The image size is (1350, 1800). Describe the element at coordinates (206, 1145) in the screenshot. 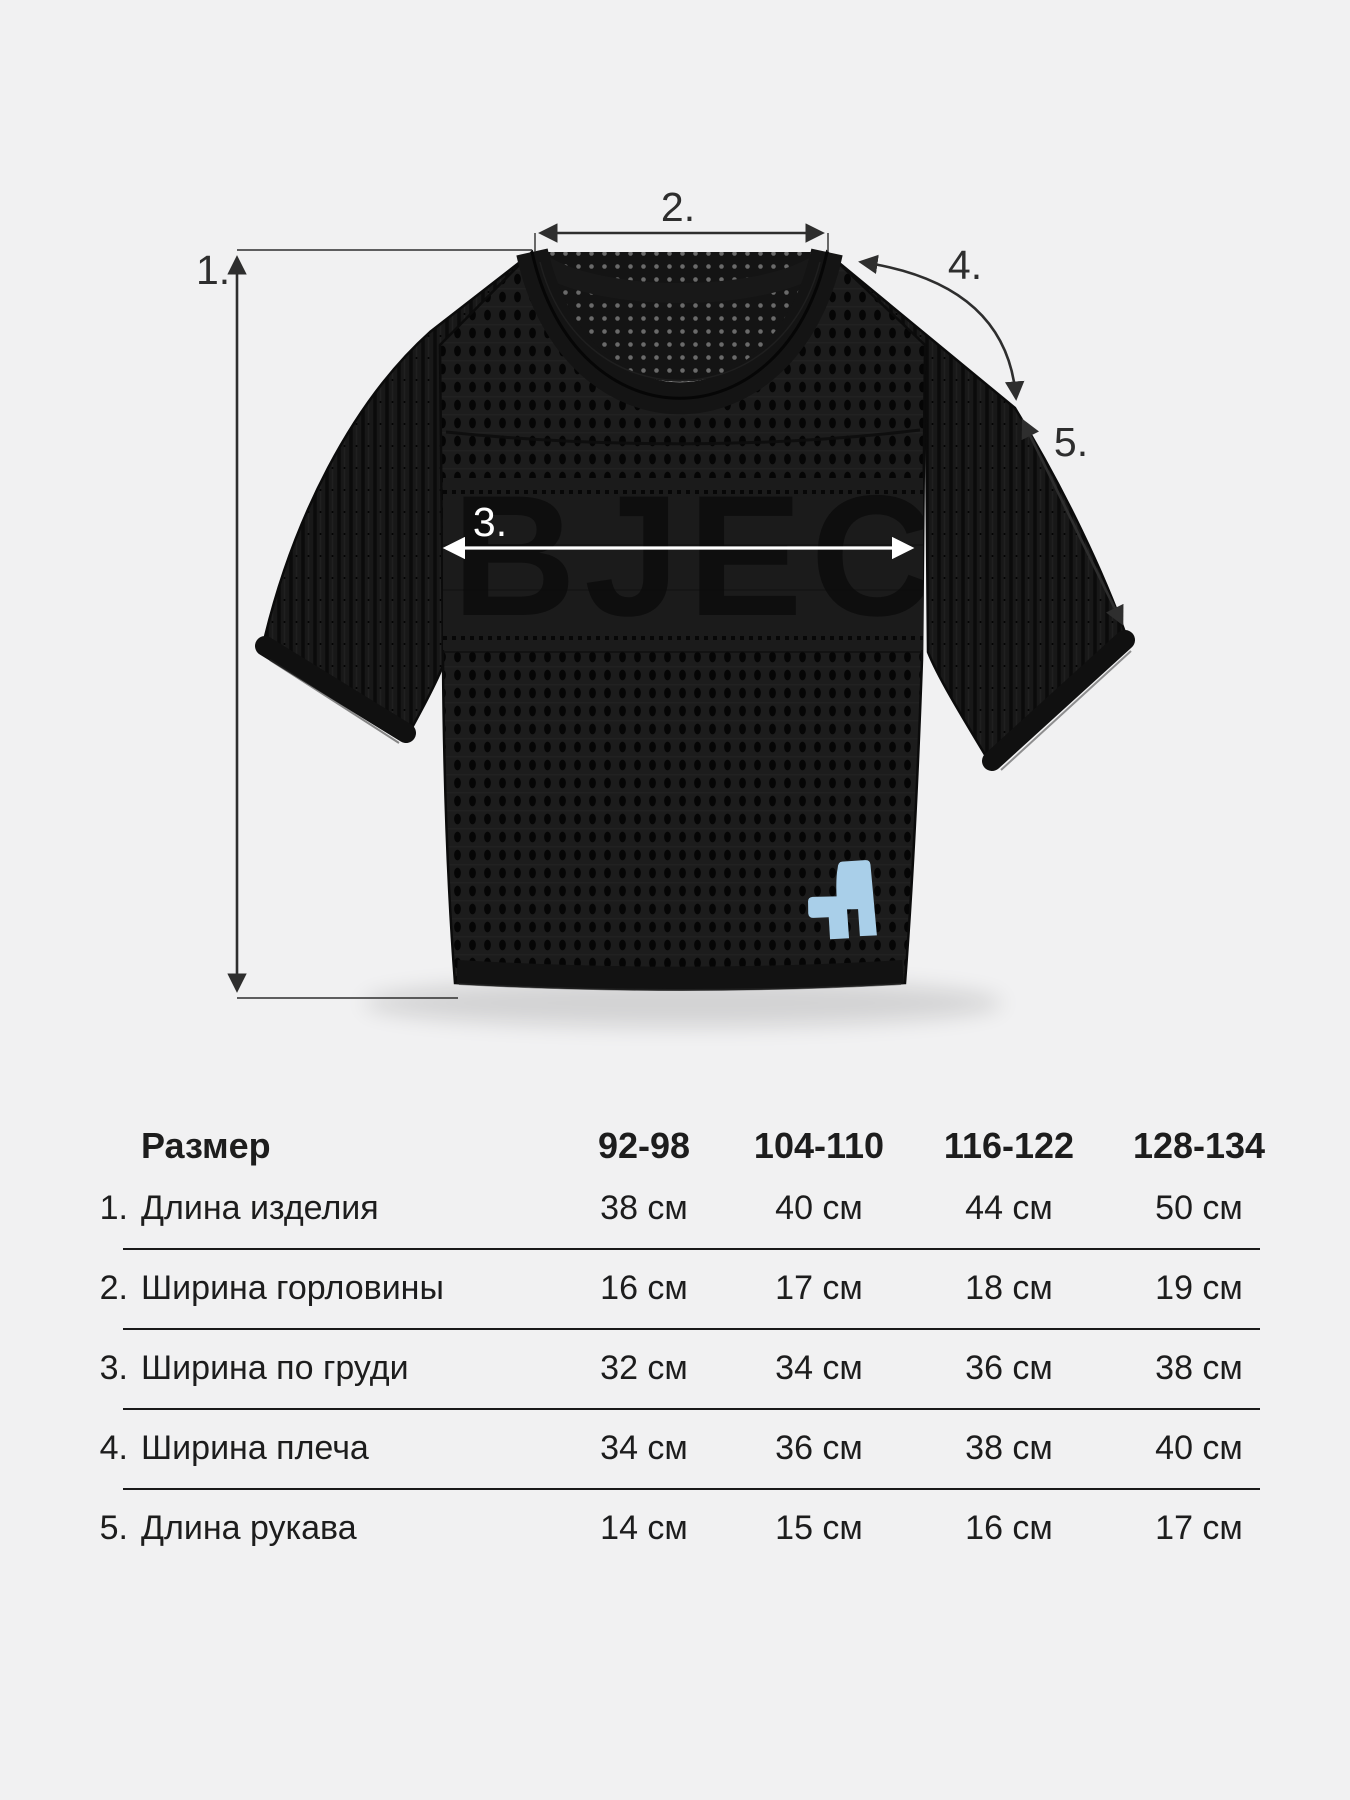

I see `size-column-title: Размер` at that location.